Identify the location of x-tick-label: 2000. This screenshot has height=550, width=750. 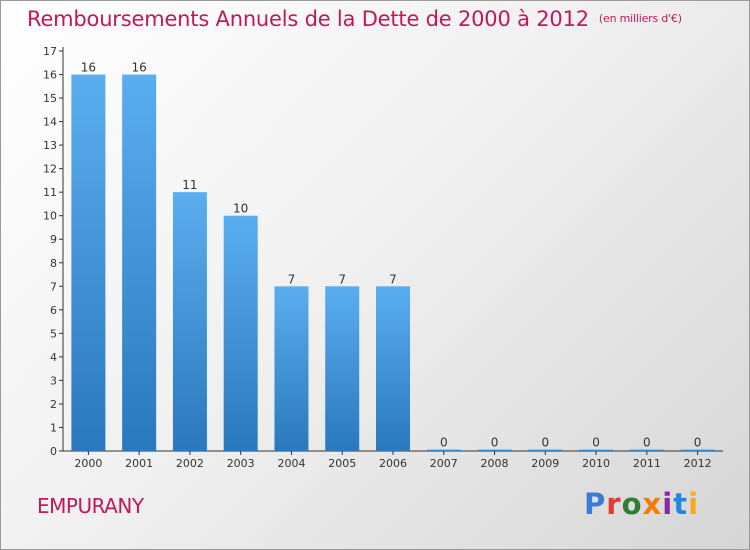
(88, 463).